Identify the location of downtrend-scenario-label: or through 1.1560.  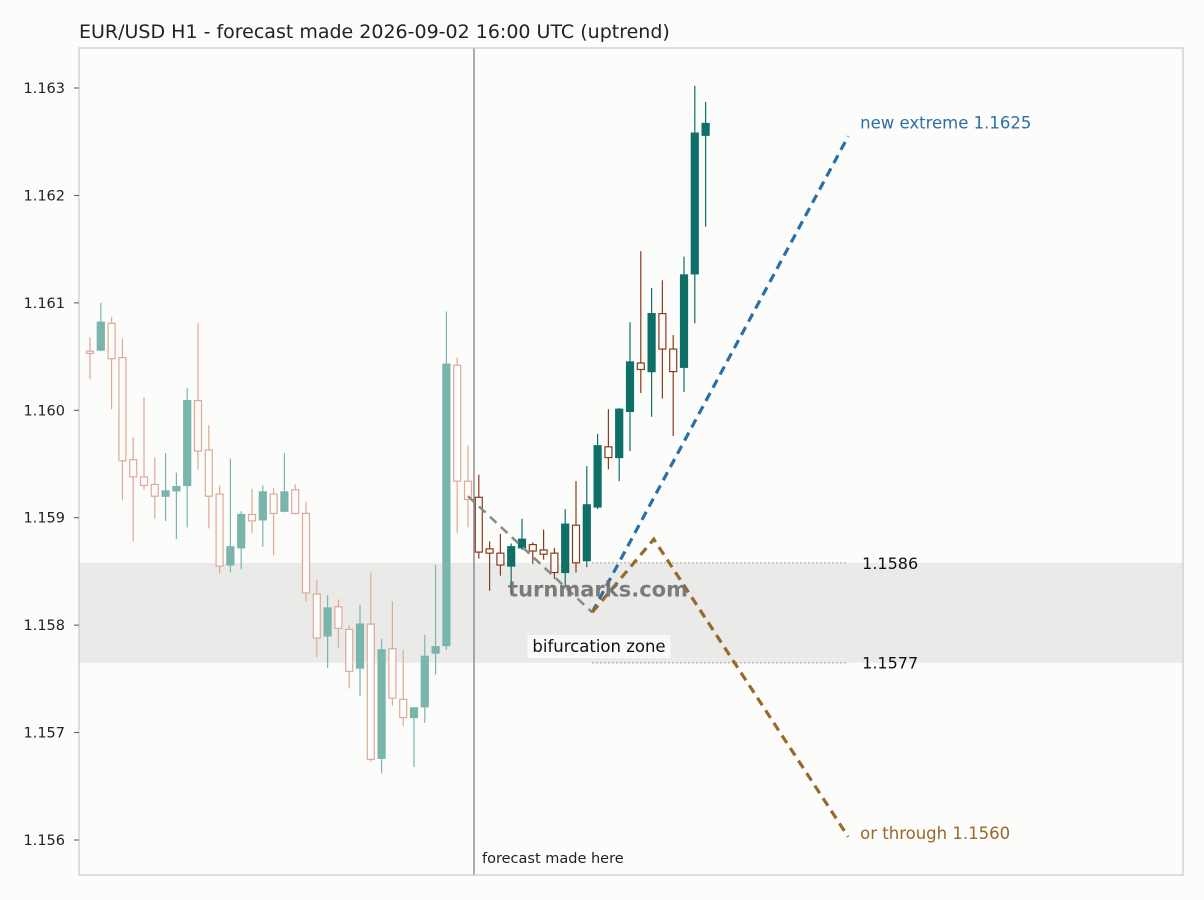
(935, 833).